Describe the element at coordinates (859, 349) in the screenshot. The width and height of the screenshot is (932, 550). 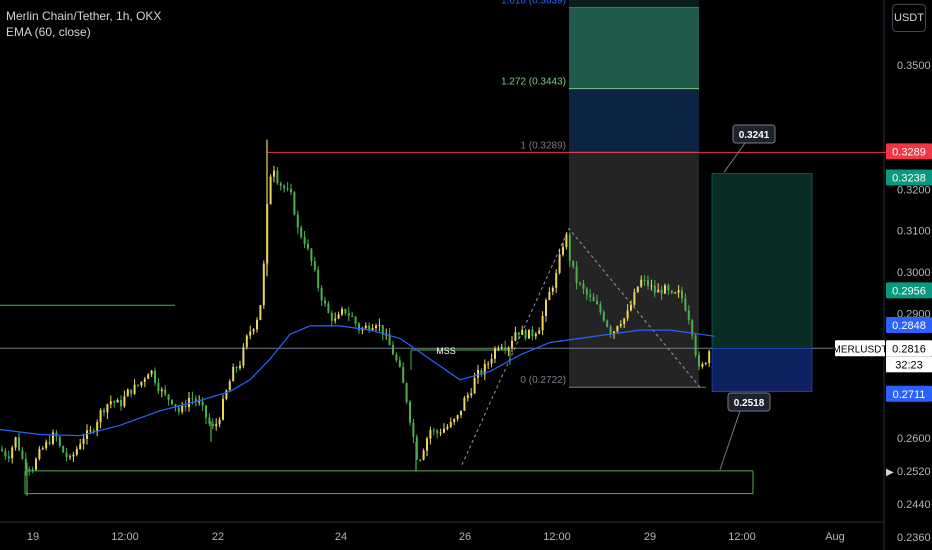
I see `symbol-tag-label: MERLUSDT` at that location.